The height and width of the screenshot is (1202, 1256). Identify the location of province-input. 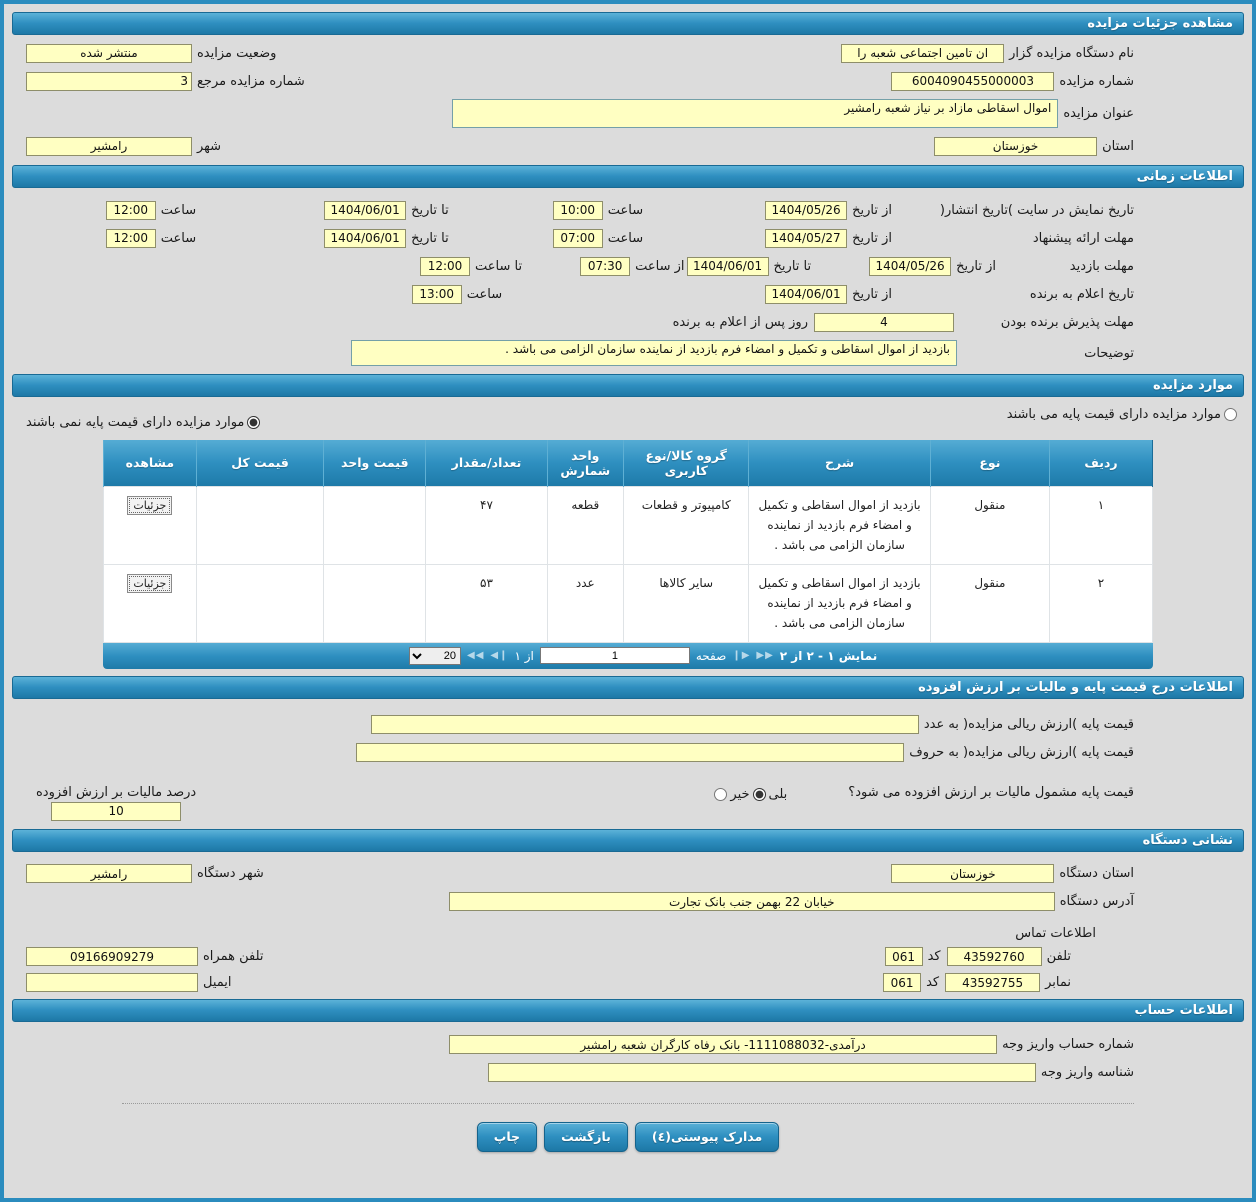
(1016, 146).